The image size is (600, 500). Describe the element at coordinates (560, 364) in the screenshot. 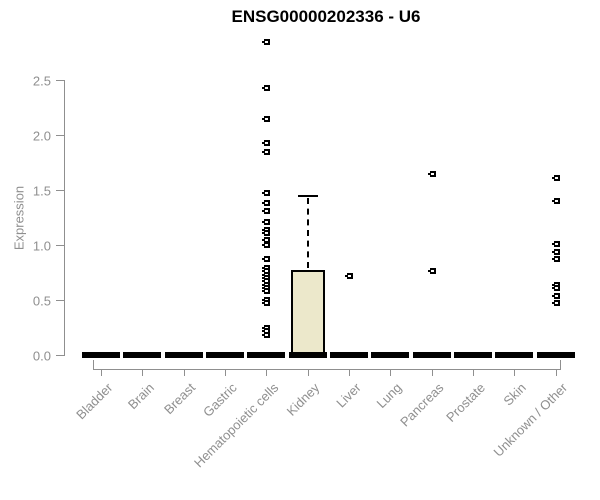

I see `x-axis-endcap-right` at that location.